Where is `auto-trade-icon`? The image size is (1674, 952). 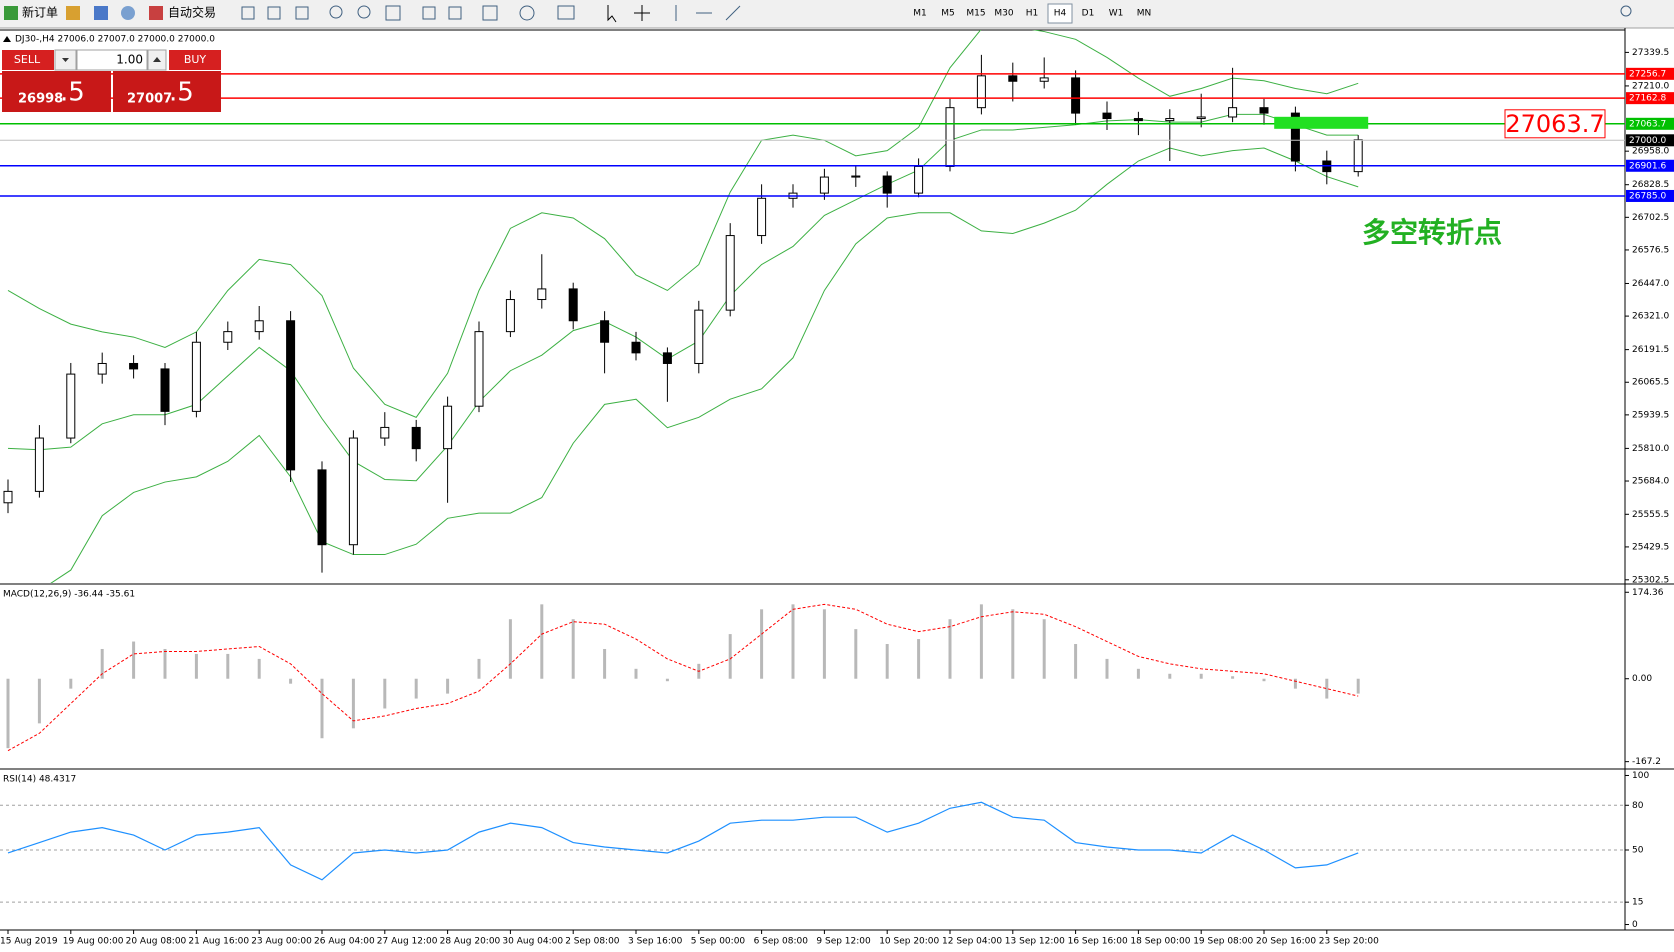
auto-trade-icon is located at coordinates (156, 13).